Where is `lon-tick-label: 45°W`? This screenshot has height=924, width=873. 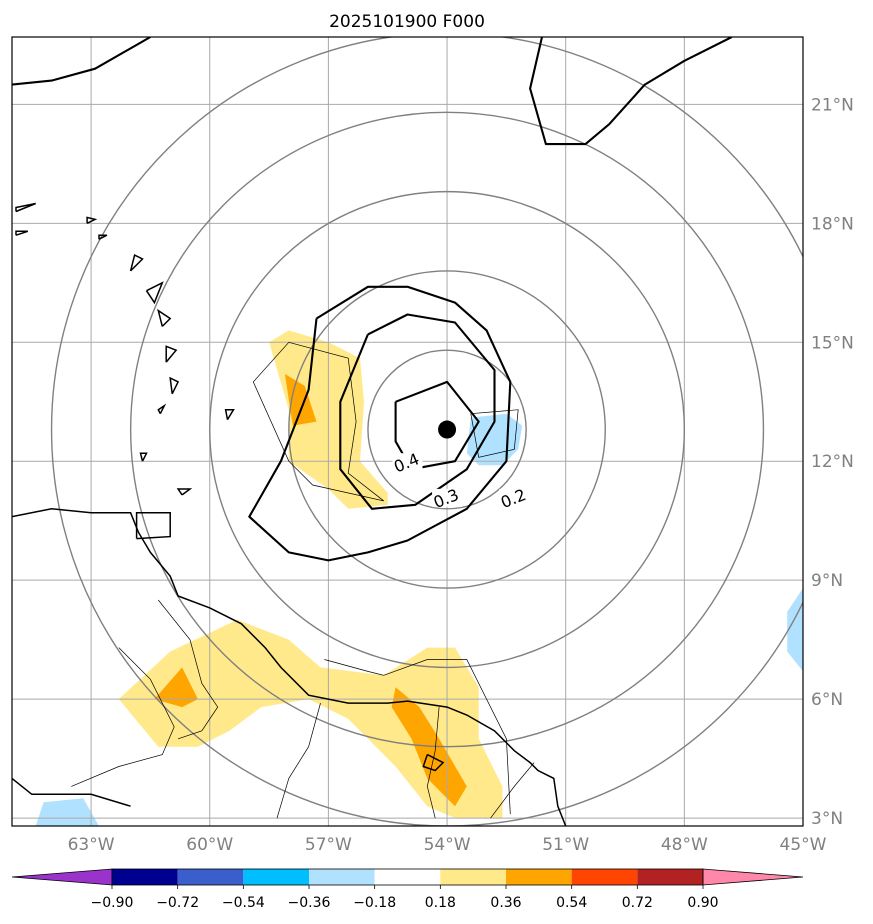
lon-tick-label: 45°W is located at coordinates (803, 845).